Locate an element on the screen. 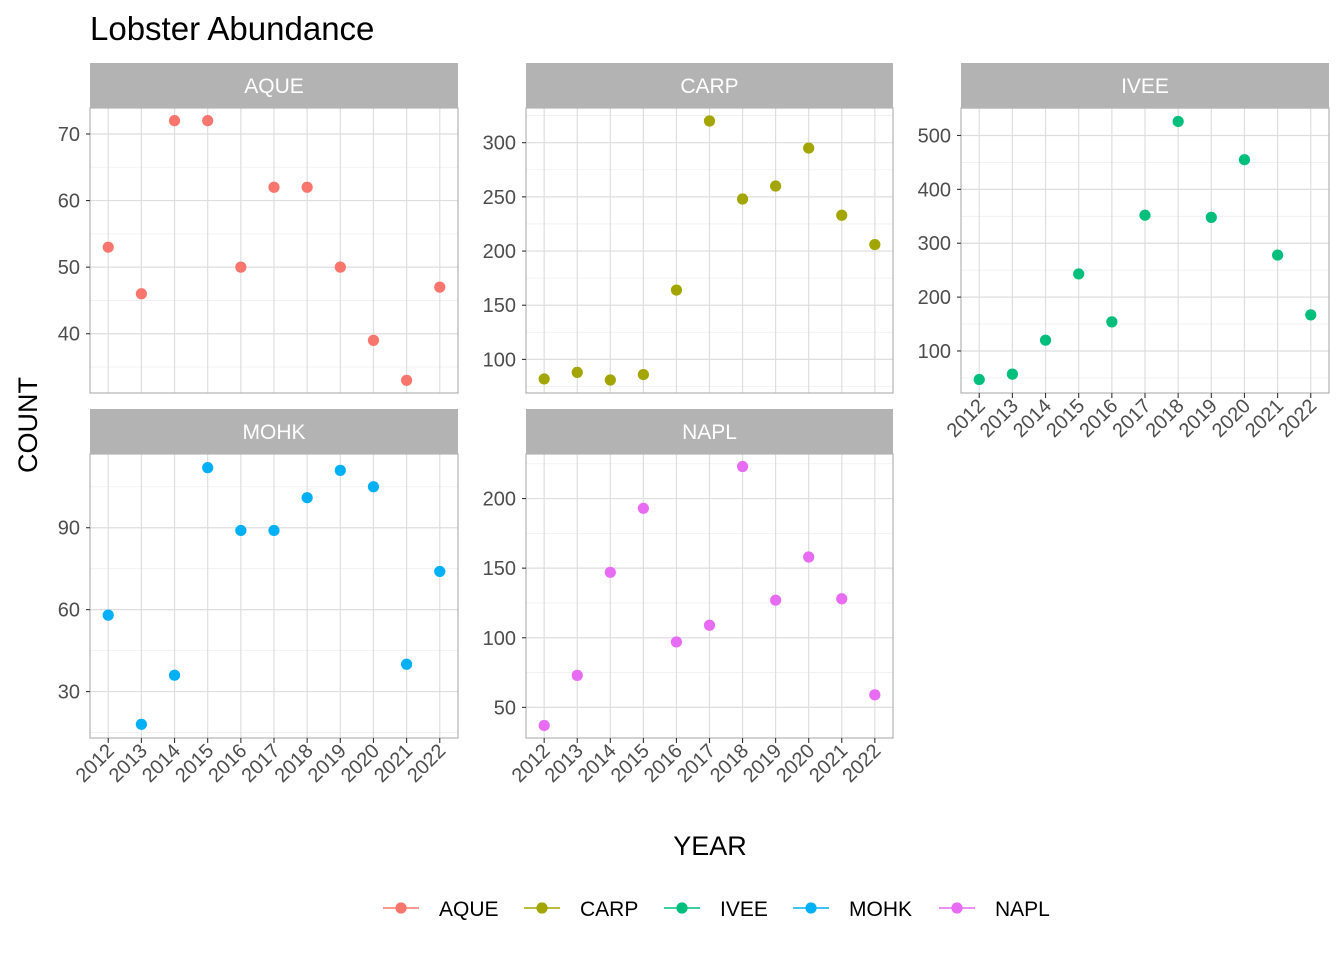 The image size is (1344, 960). facet-panel-carp: CARP 100 150 200 250 300 is located at coordinates (688, 228).